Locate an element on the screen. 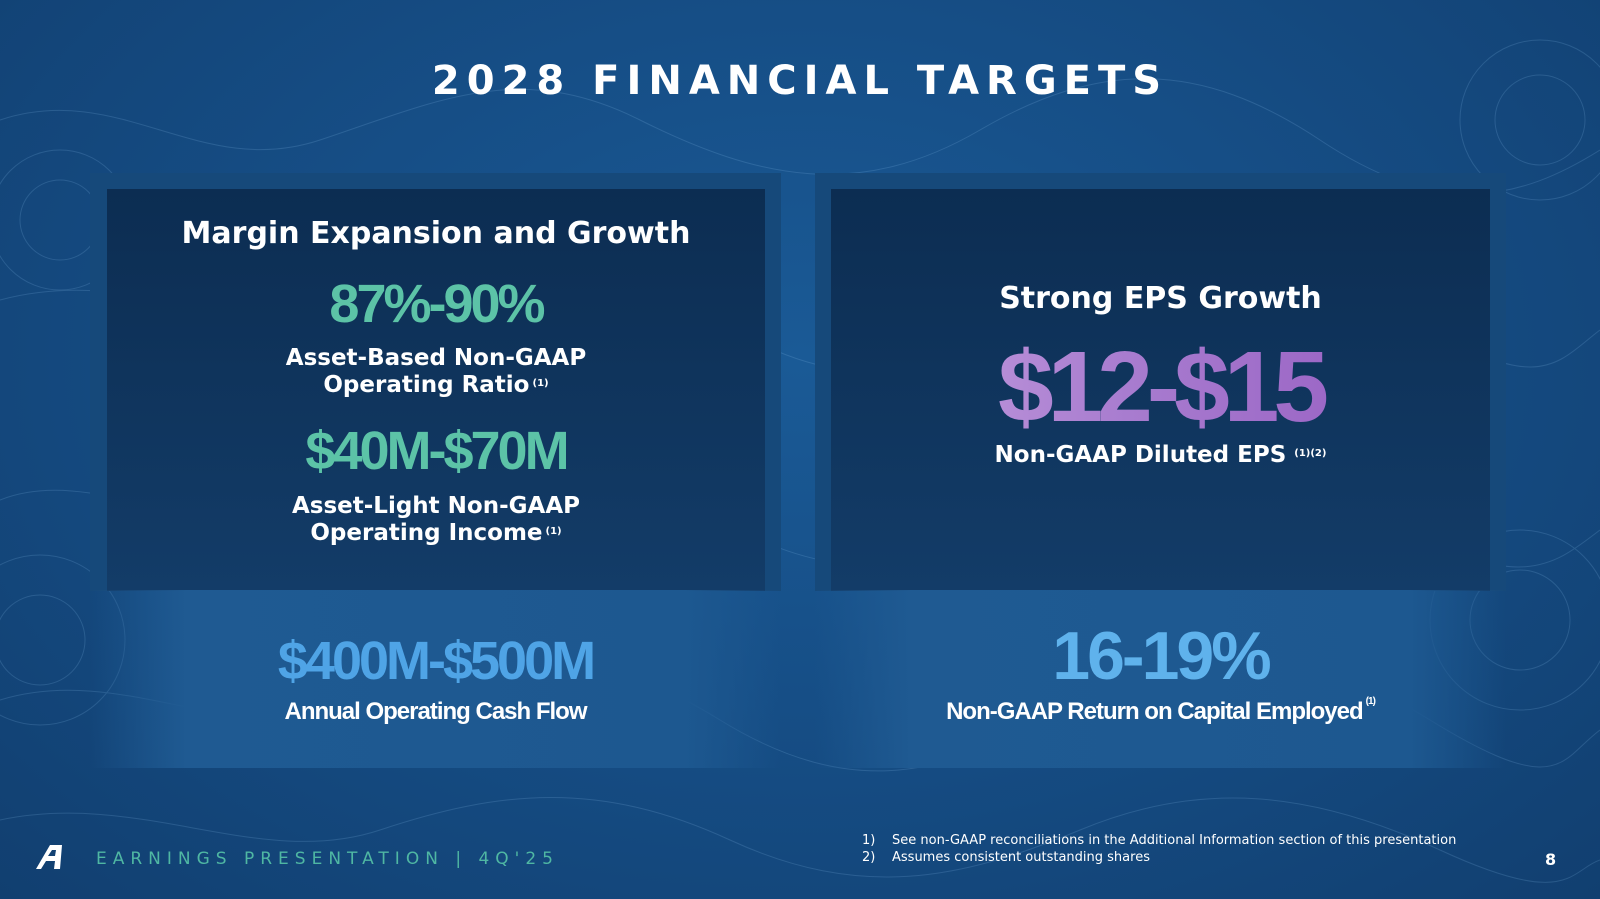 The width and height of the screenshot is (1600, 899). footnote-2-text: Assumes consistent outstanding shares is located at coordinates (1021, 857).